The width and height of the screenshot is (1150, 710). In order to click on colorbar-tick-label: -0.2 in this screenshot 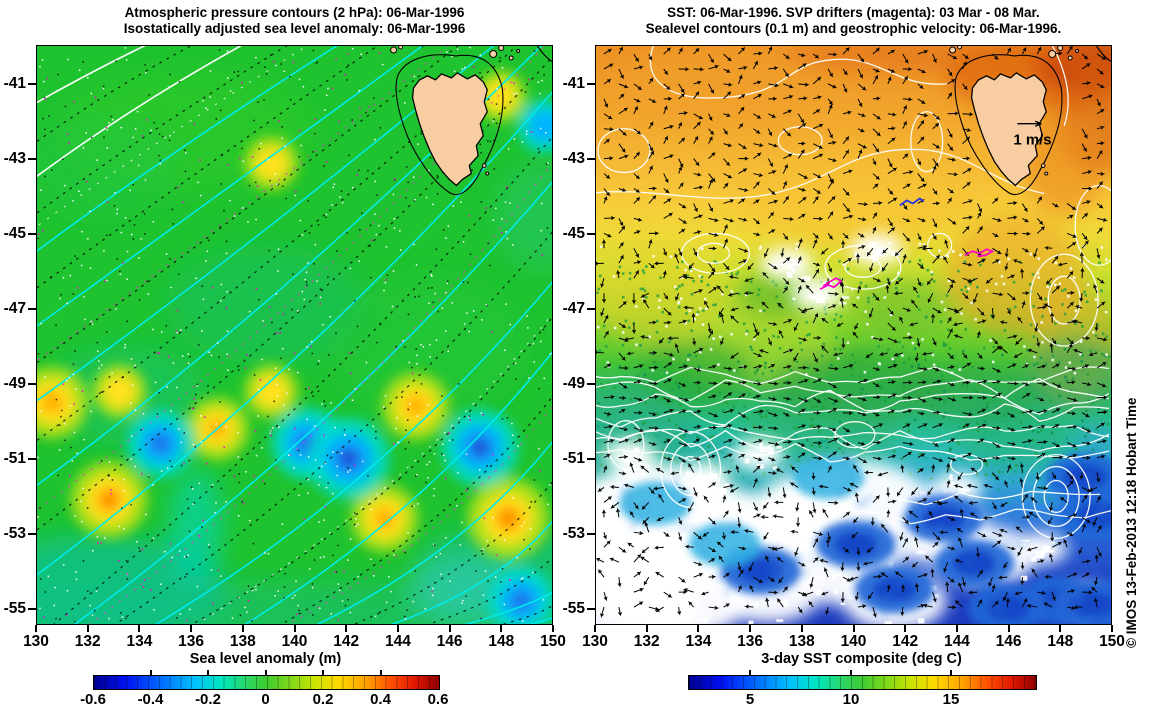, I will do `click(208, 699)`.